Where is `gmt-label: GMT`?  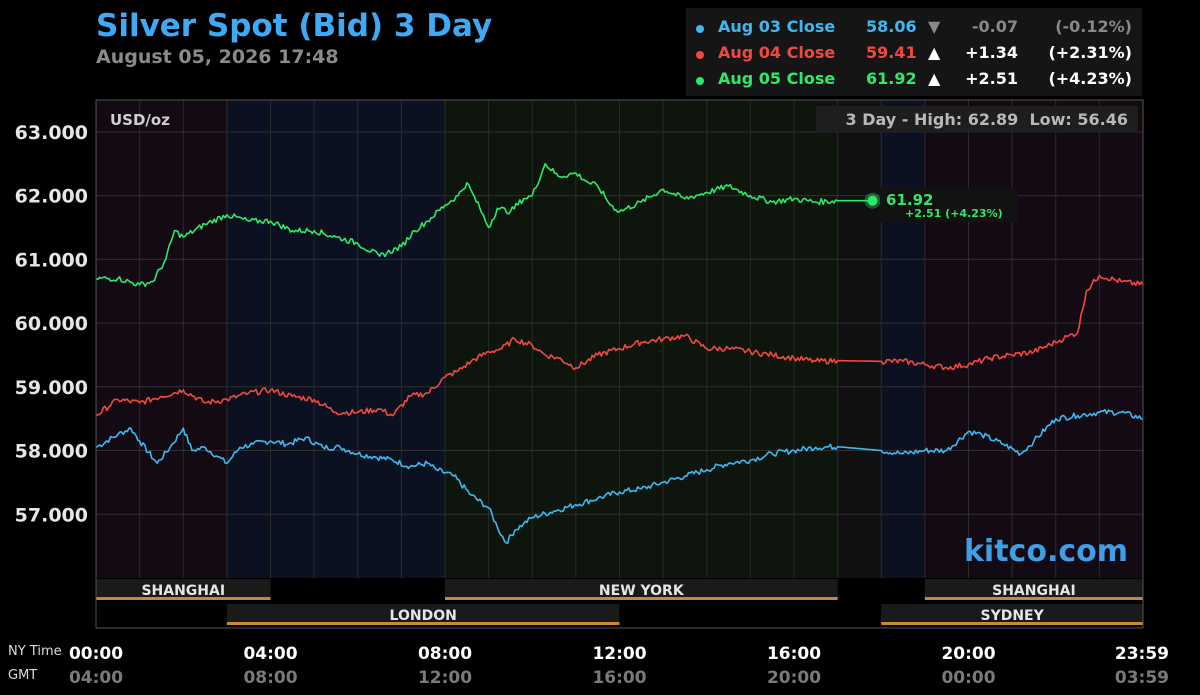
gmt-label: GMT is located at coordinates (22, 675).